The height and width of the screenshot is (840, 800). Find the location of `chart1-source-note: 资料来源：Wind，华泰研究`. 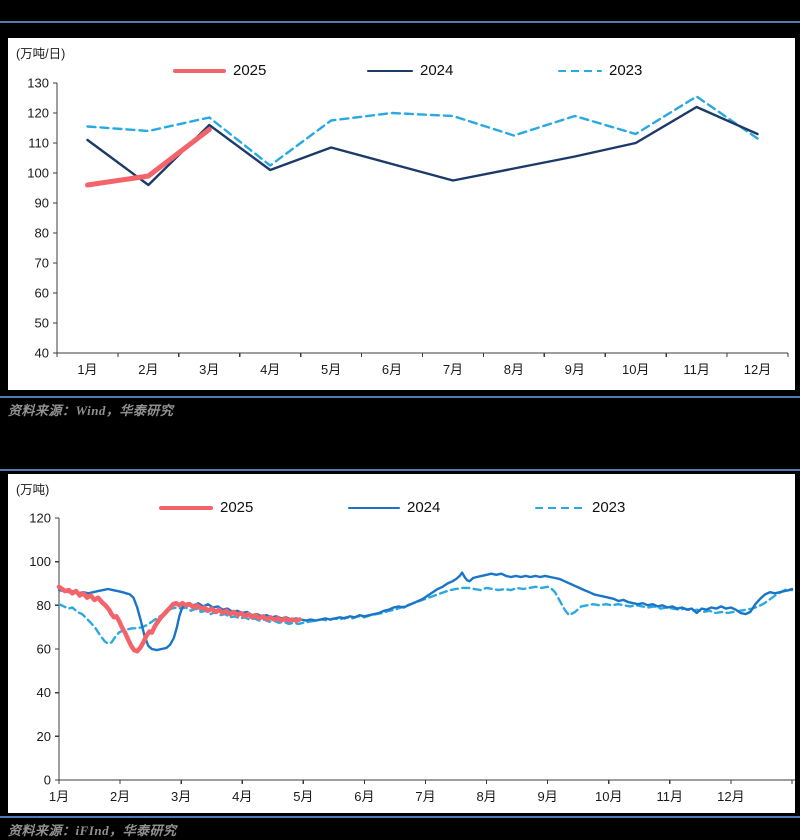

chart1-source-note: 资料来源：Wind，华泰研究 is located at coordinates (91, 410).